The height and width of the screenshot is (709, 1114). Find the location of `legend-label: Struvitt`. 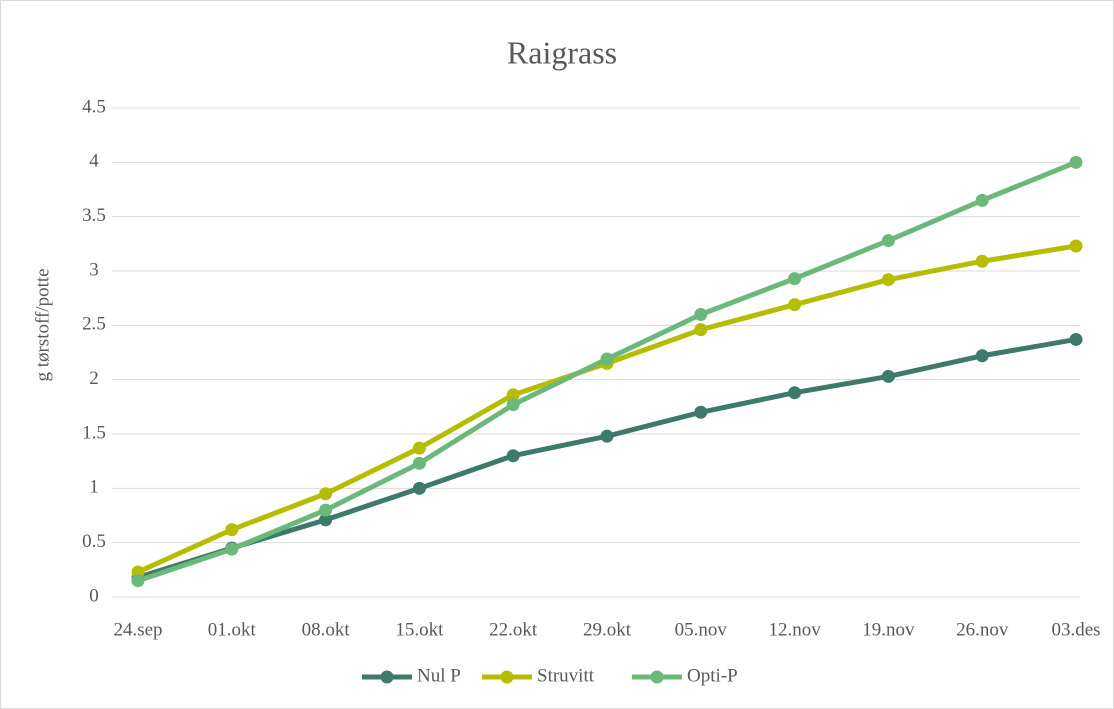

legend-label: Struvitt is located at coordinates (566, 675).